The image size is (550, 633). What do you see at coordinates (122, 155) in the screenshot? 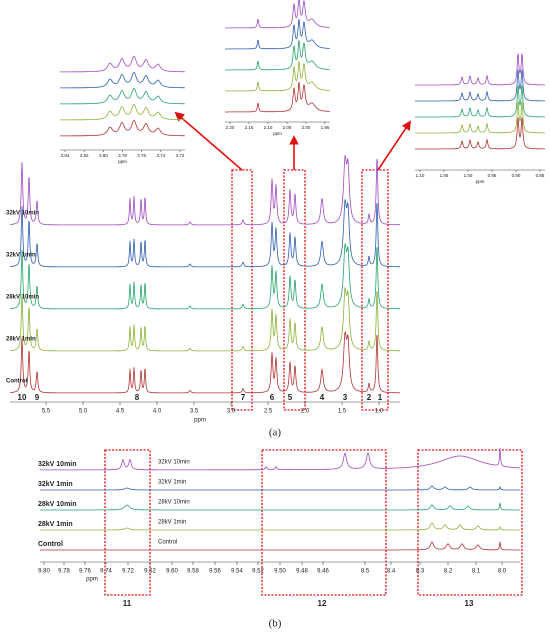
I see `x-tick-label: 3.78` at bounding box center [122, 155].